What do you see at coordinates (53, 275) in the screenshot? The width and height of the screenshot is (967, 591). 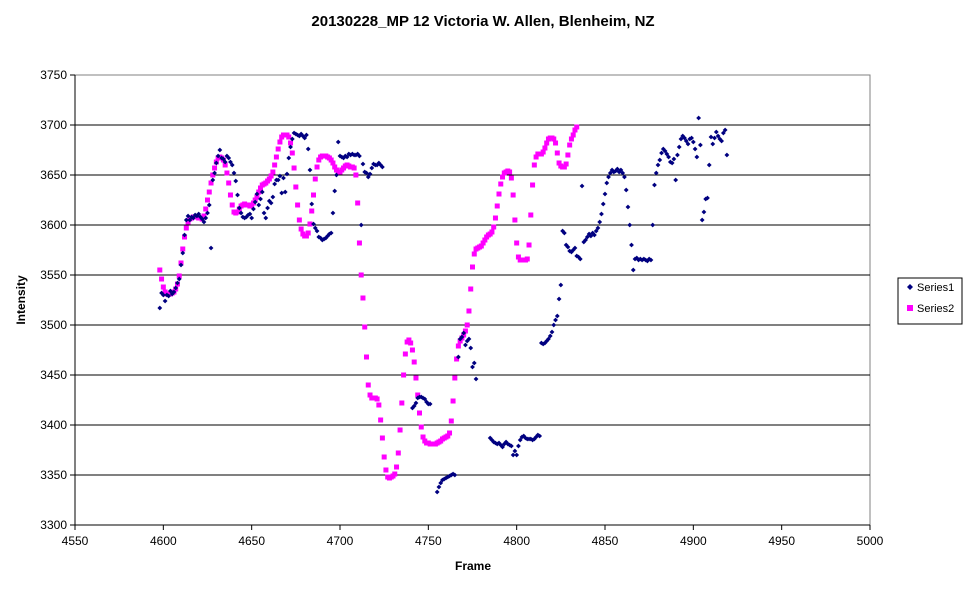 I see `y-tick-label: 3550` at bounding box center [53, 275].